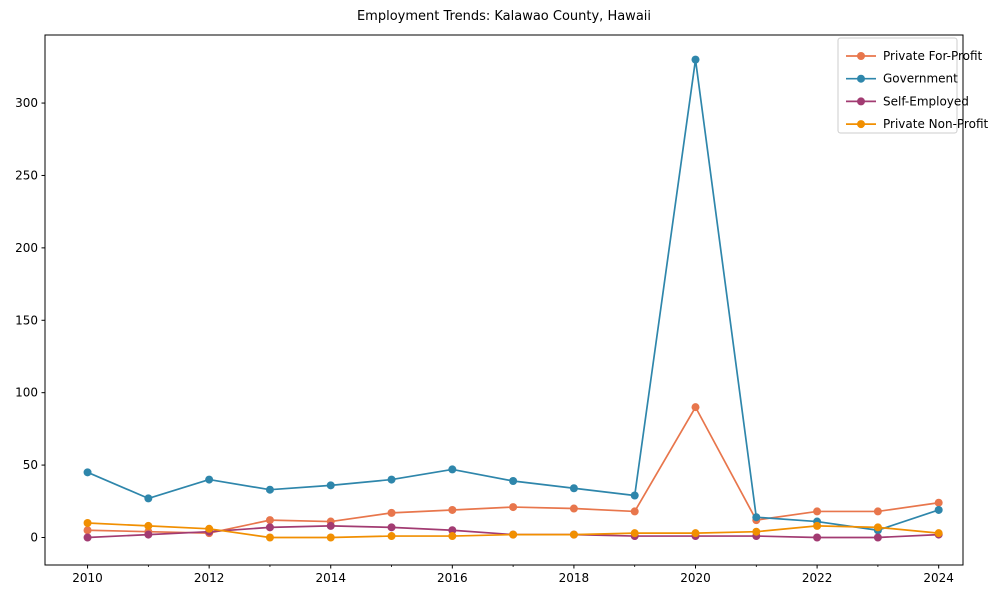 This screenshot has width=1000, height=600. What do you see at coordinates (209, 479) in the screenshot?
I see `data-point-government-2012` at bounding box center [209, 479].